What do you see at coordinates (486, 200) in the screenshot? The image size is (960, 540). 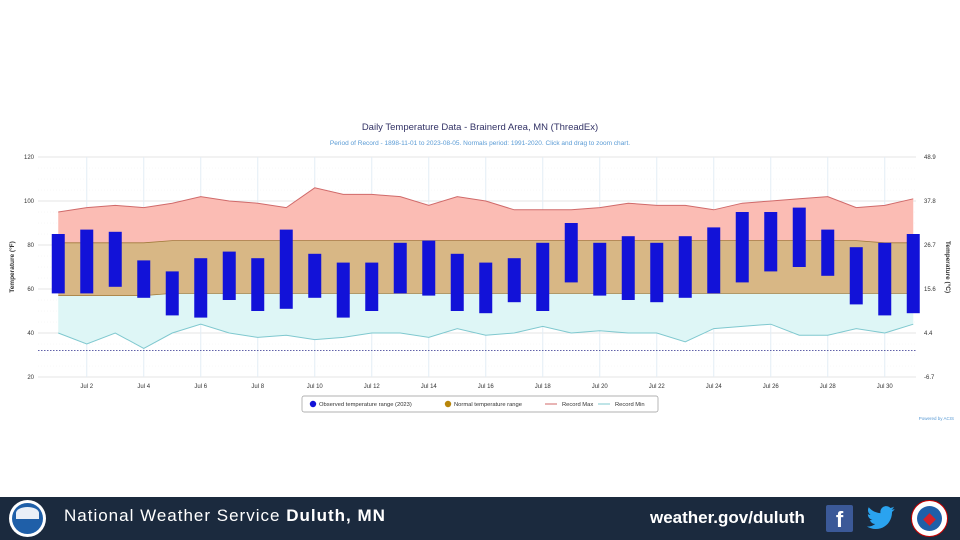 I see `record-max-line` at bounding box center [486, 200].